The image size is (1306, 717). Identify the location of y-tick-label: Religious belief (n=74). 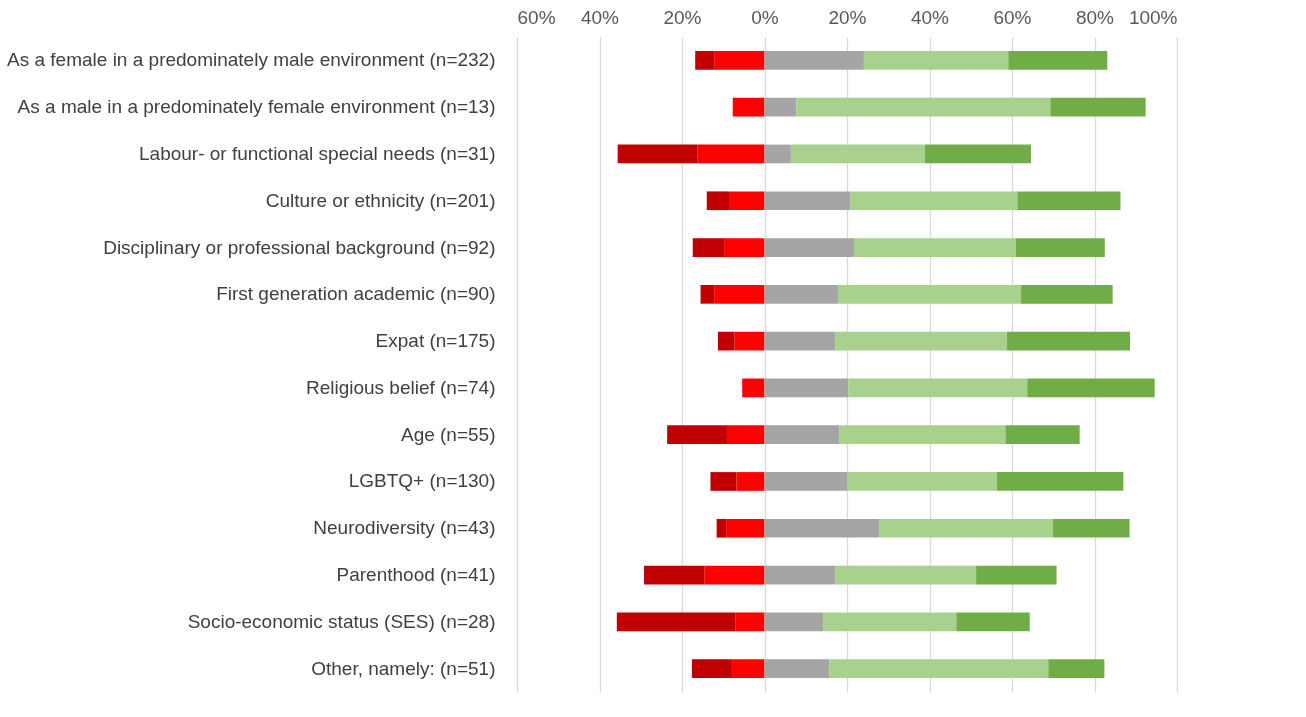
(400, 387).